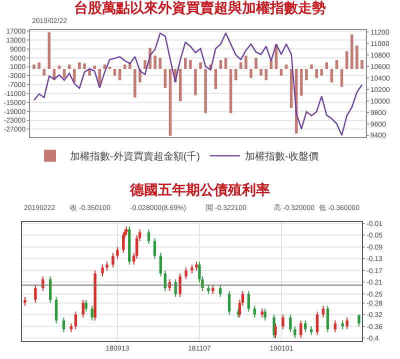 This screenshot has height=359, width=400. Describe the element at coordinates (200, 8) in the screenshot. I see `chart-title: 台股萬點以來外資買賣超與加權指數走勢` at that location.